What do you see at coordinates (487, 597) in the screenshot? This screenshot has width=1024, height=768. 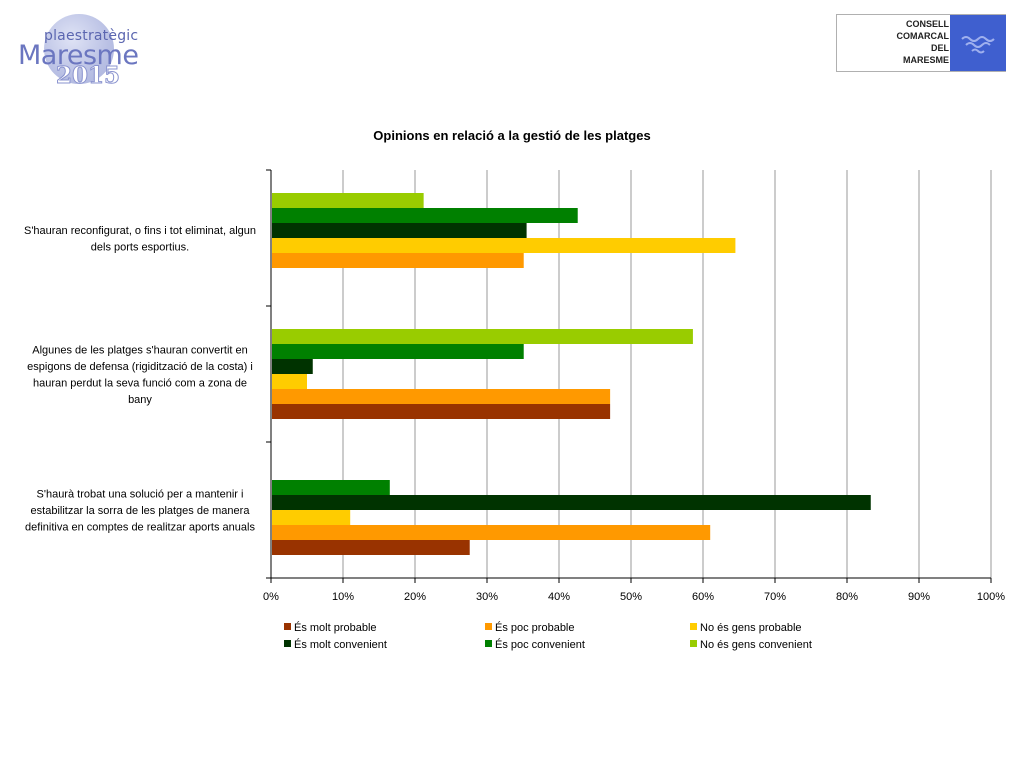 I see `x-tick-label: 30%` at bounding box center [487, 597].